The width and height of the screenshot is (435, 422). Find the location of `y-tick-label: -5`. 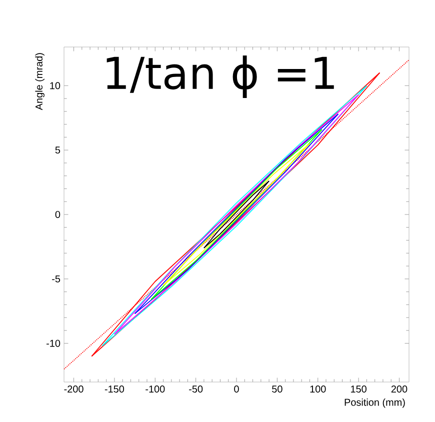

y-tick-label: -5 is located at coordinates (56, 278).